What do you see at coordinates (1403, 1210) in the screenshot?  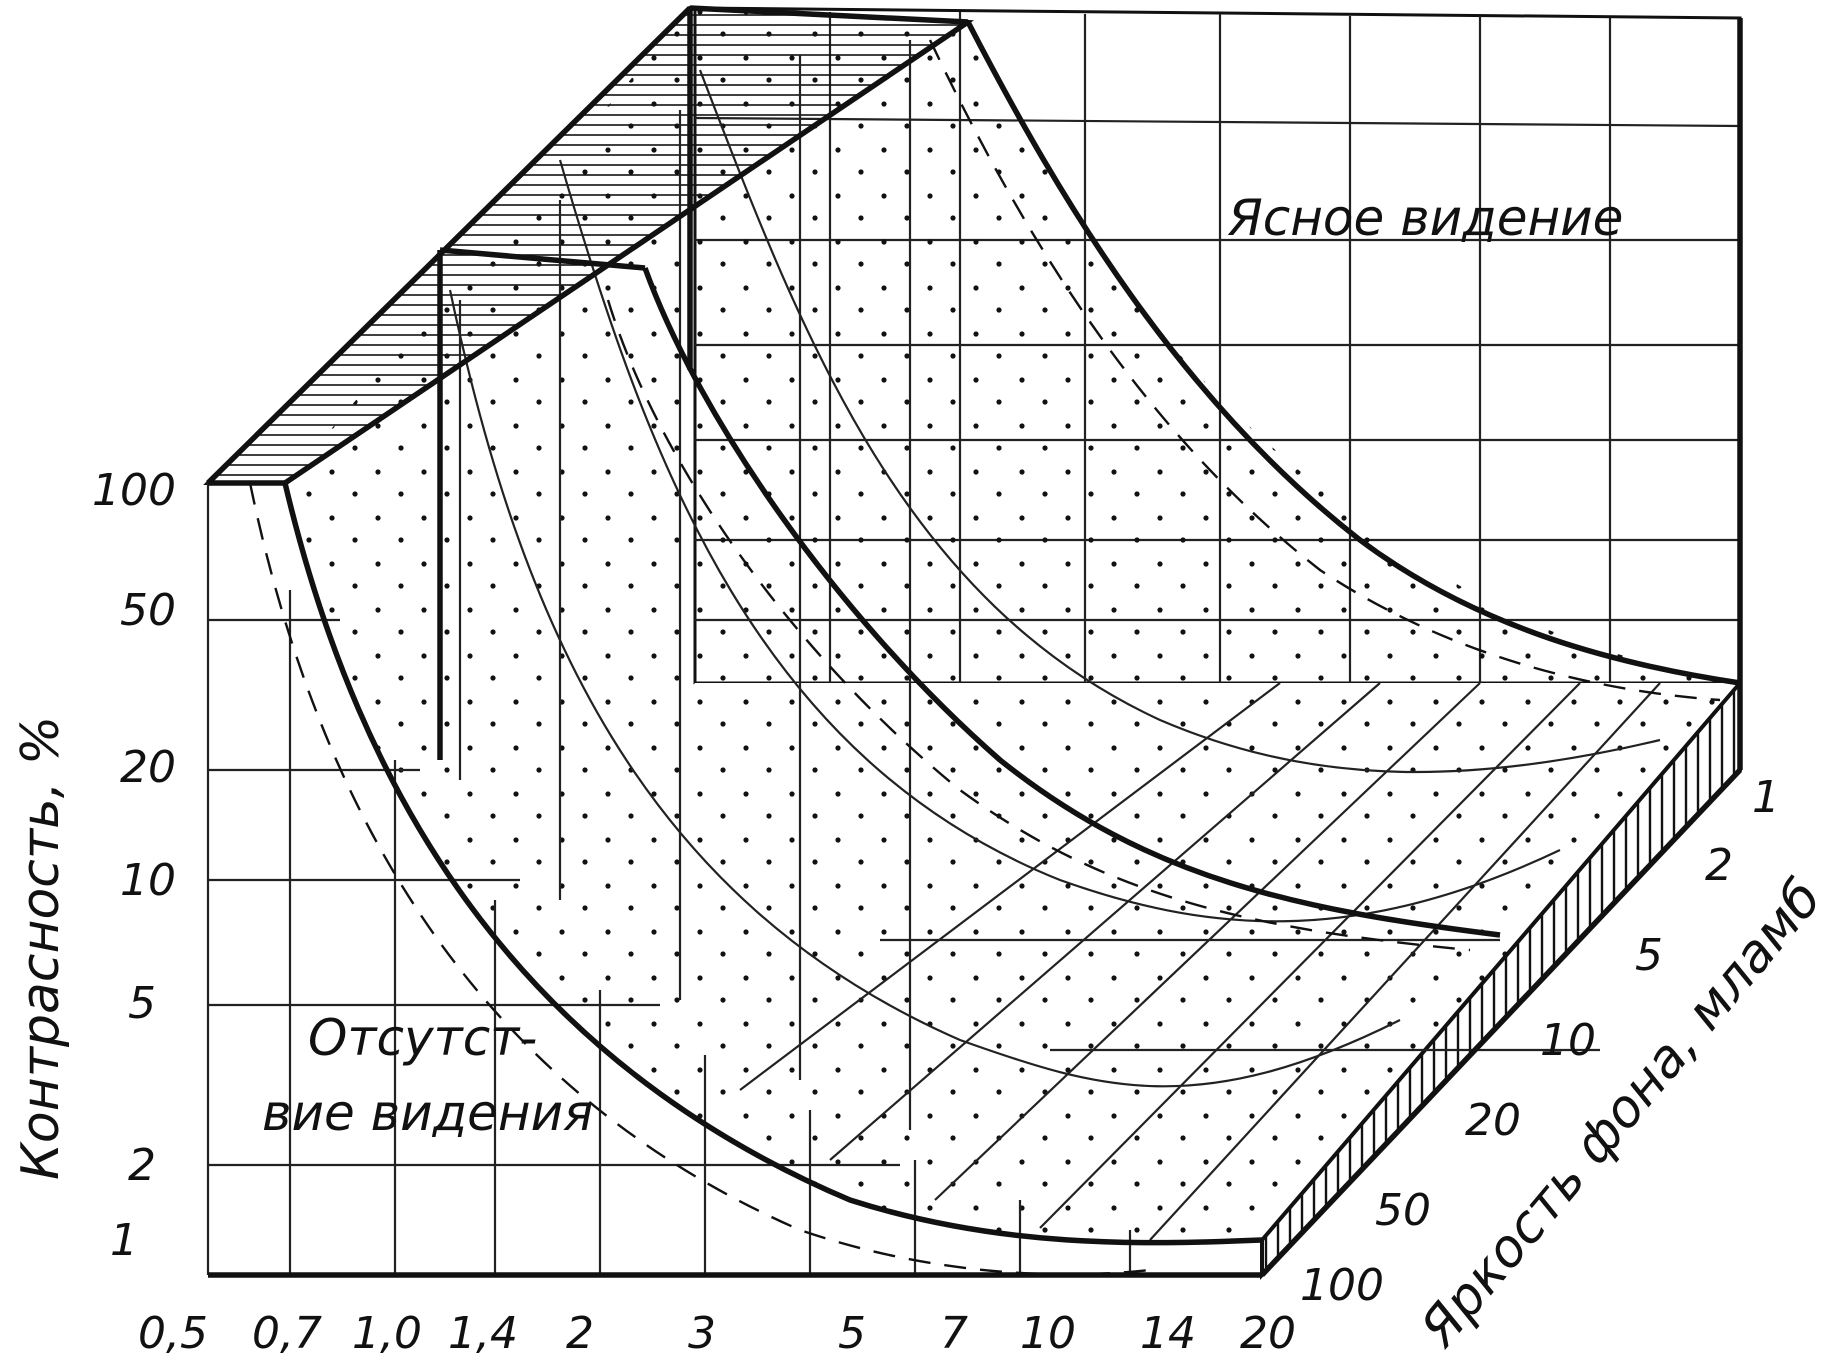 I see `z-tick-label: 50` at bounding box center [1403, 1210].